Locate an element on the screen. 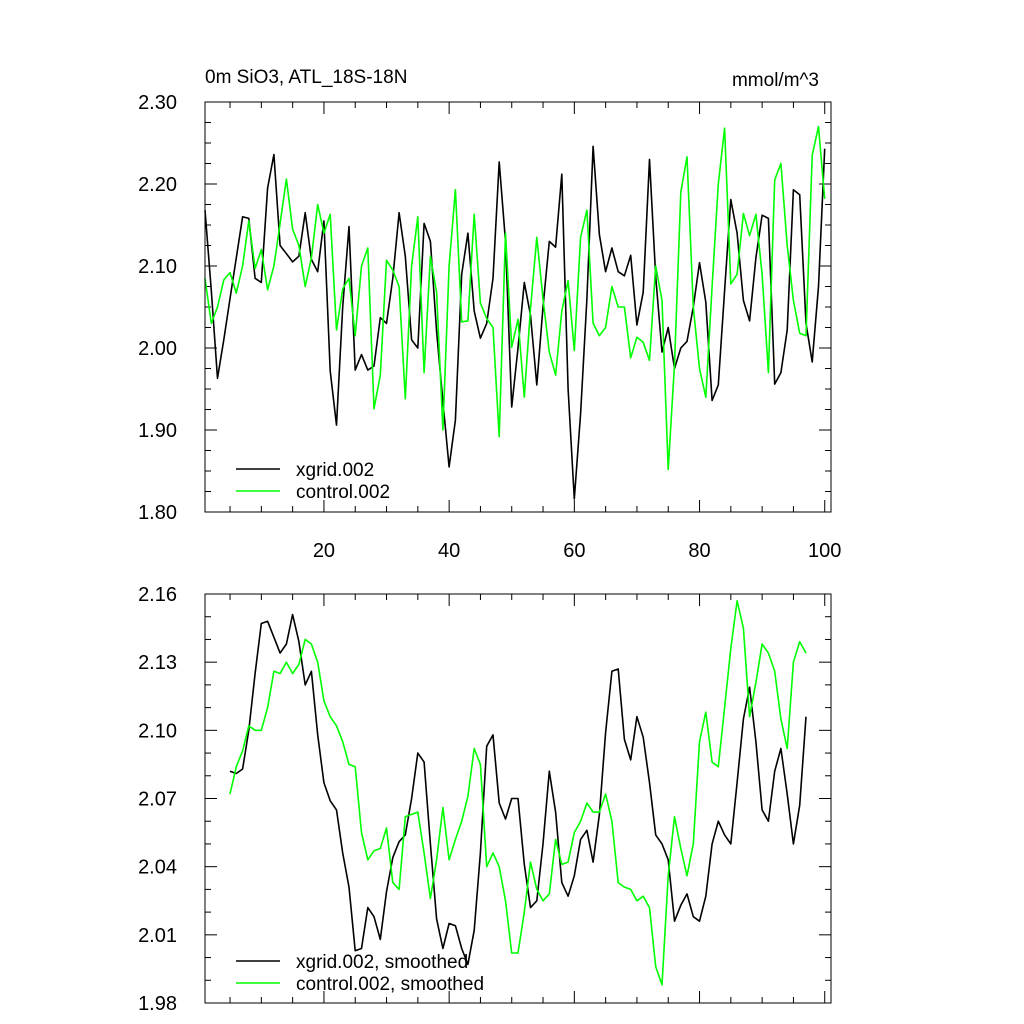 The height and width of the screenshot is (1024, 1024). legend-label: control.002 is located at coordinates (343, 492).